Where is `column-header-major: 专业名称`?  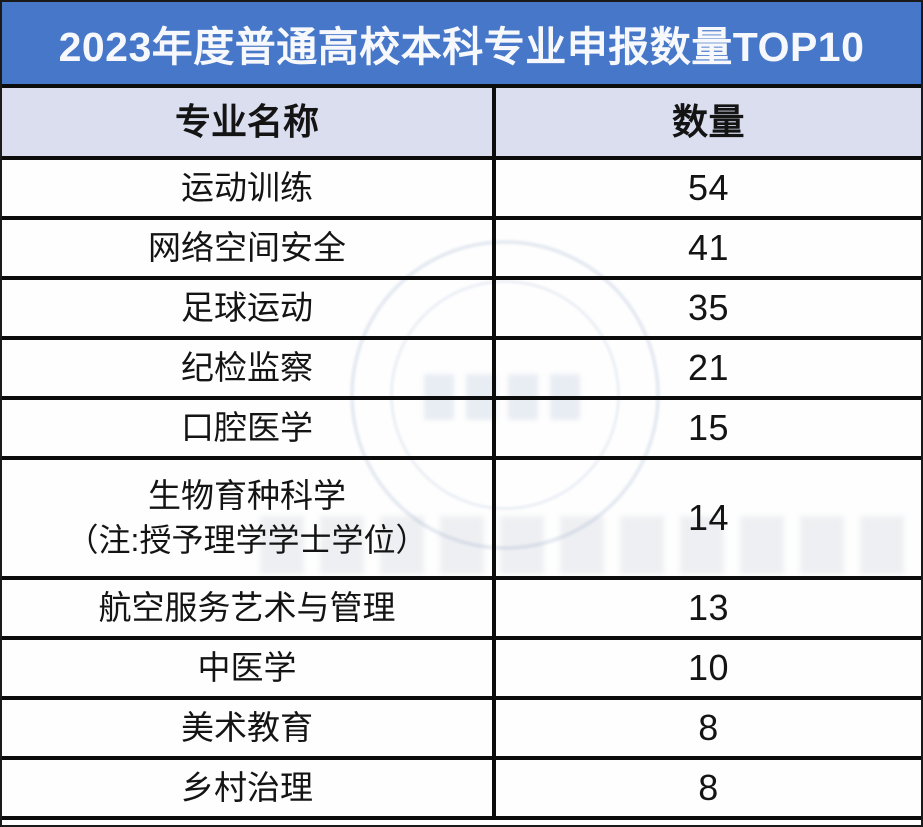
column-header-major: 专业名称 is located at coordinates (249, 122).